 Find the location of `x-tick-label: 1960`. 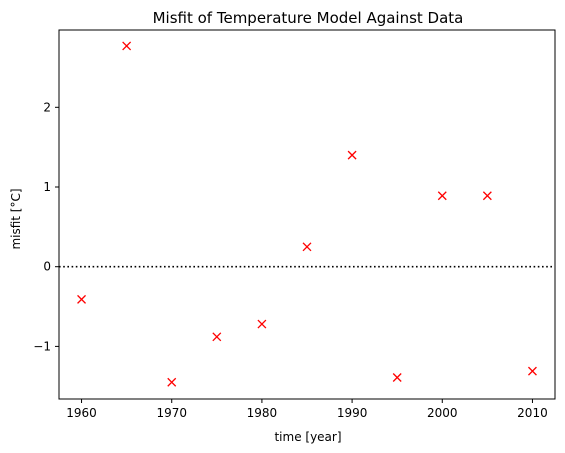

x-tick-label: 1960 is located at coordinates (81, 413).